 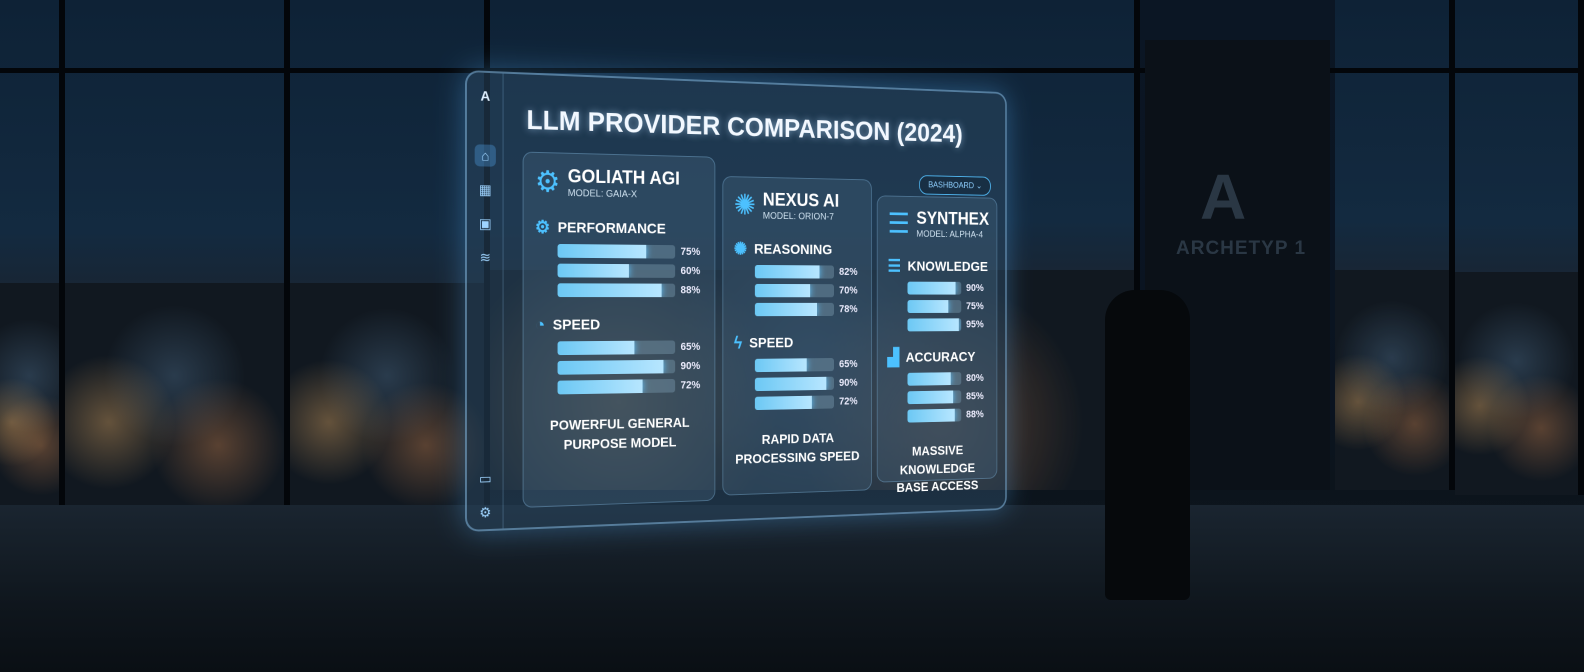 I want to click on database-icon: ≋, so click(x=485, y=257).